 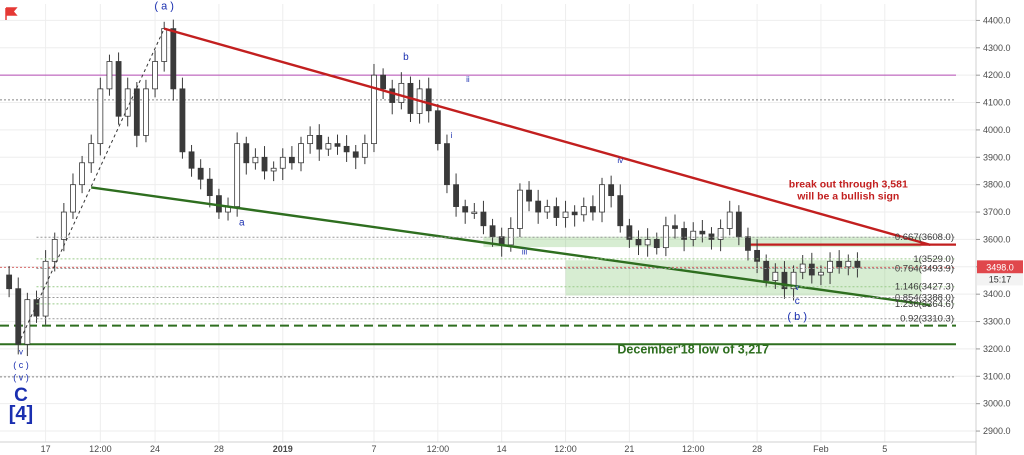 What do you see at coordinates (797, 317) in the screenshot?
I see `wave-label: ( b )` at bounding box center [797, 317].